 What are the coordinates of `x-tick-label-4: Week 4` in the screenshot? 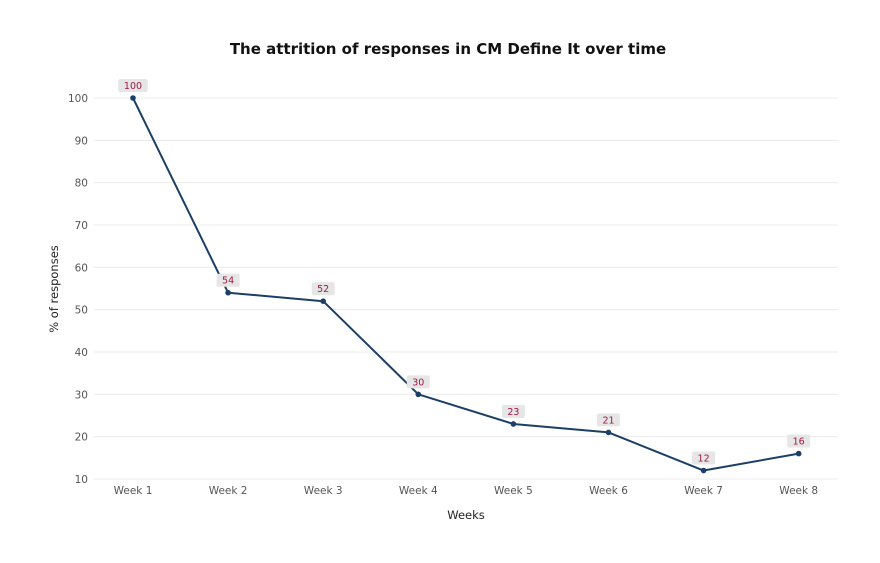 It's located at (418, 491).